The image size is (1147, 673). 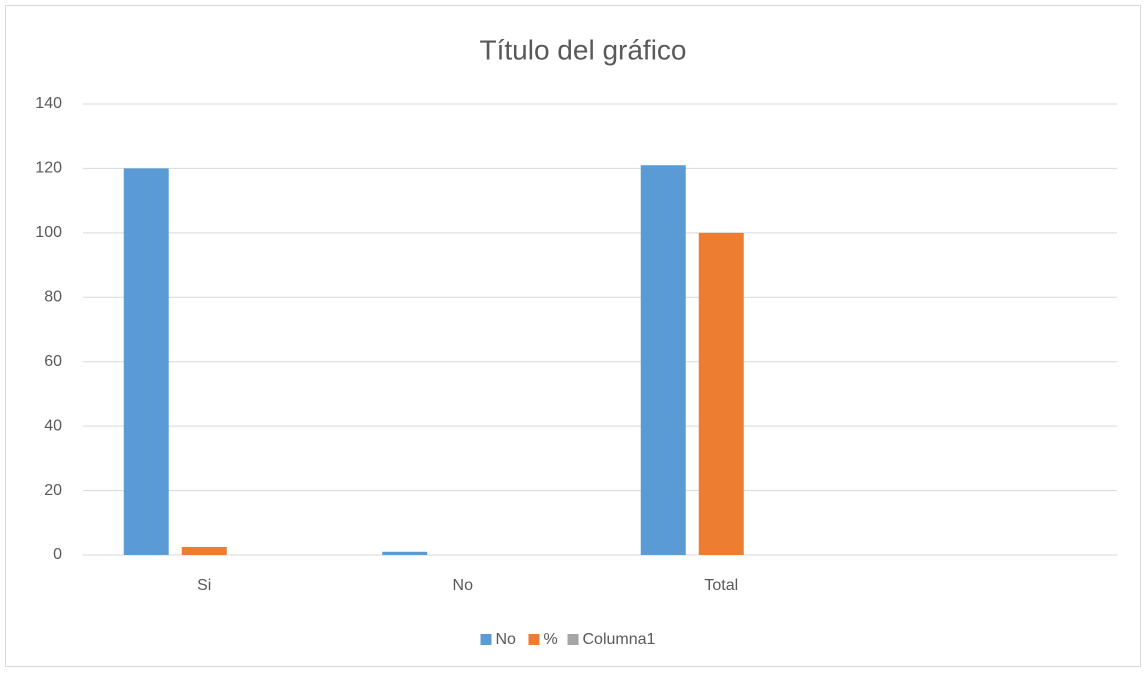 I want to click on x-tick-label: Total, so click(x=721, y=585).